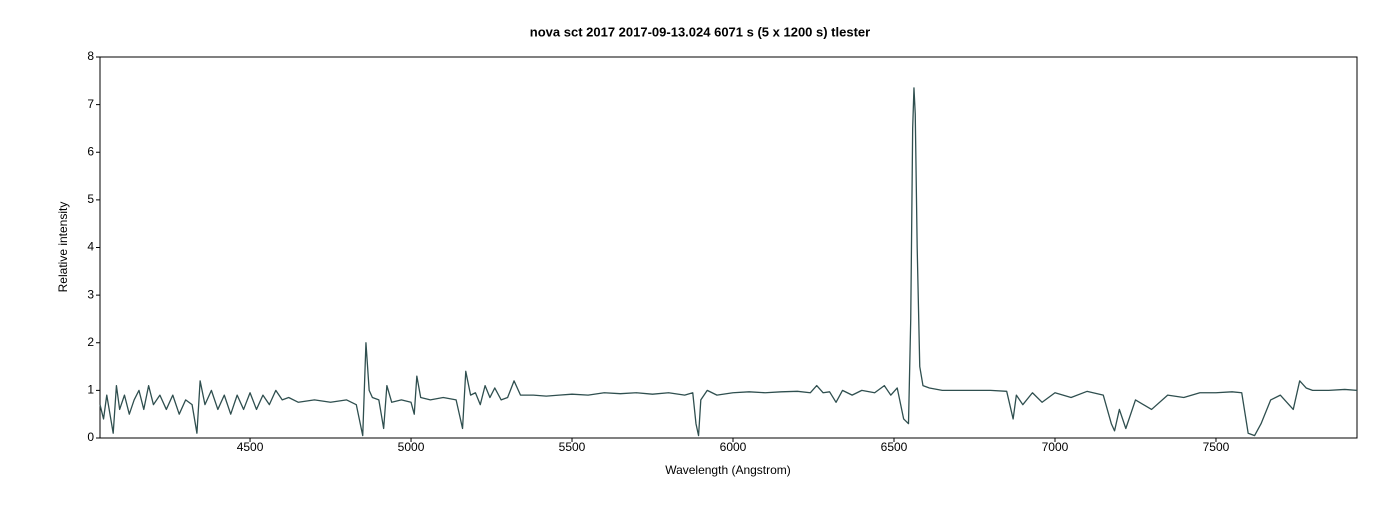 Image resolution: width=1400 pixels, height=505 pixels. What do you see at coordinates (90, 104) in the screenshot?
I see `y-tick-label: 7` at bounding box center [90, 104].